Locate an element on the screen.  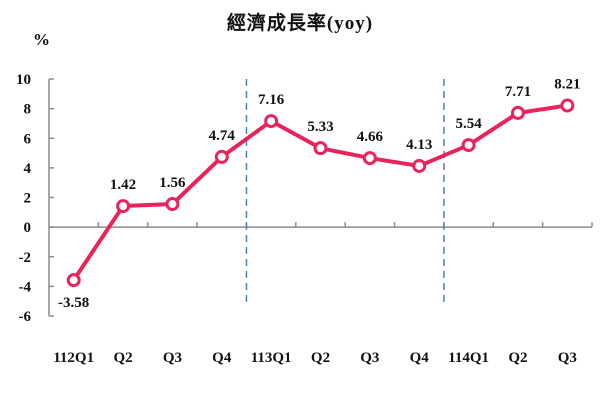
y-tick-label: 8 is located at coordinates (28, 110).